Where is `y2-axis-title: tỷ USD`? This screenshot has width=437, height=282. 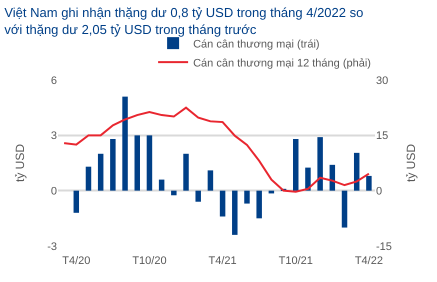
y2-axis-title: tỷ USD is located at coordinates (411, 163).